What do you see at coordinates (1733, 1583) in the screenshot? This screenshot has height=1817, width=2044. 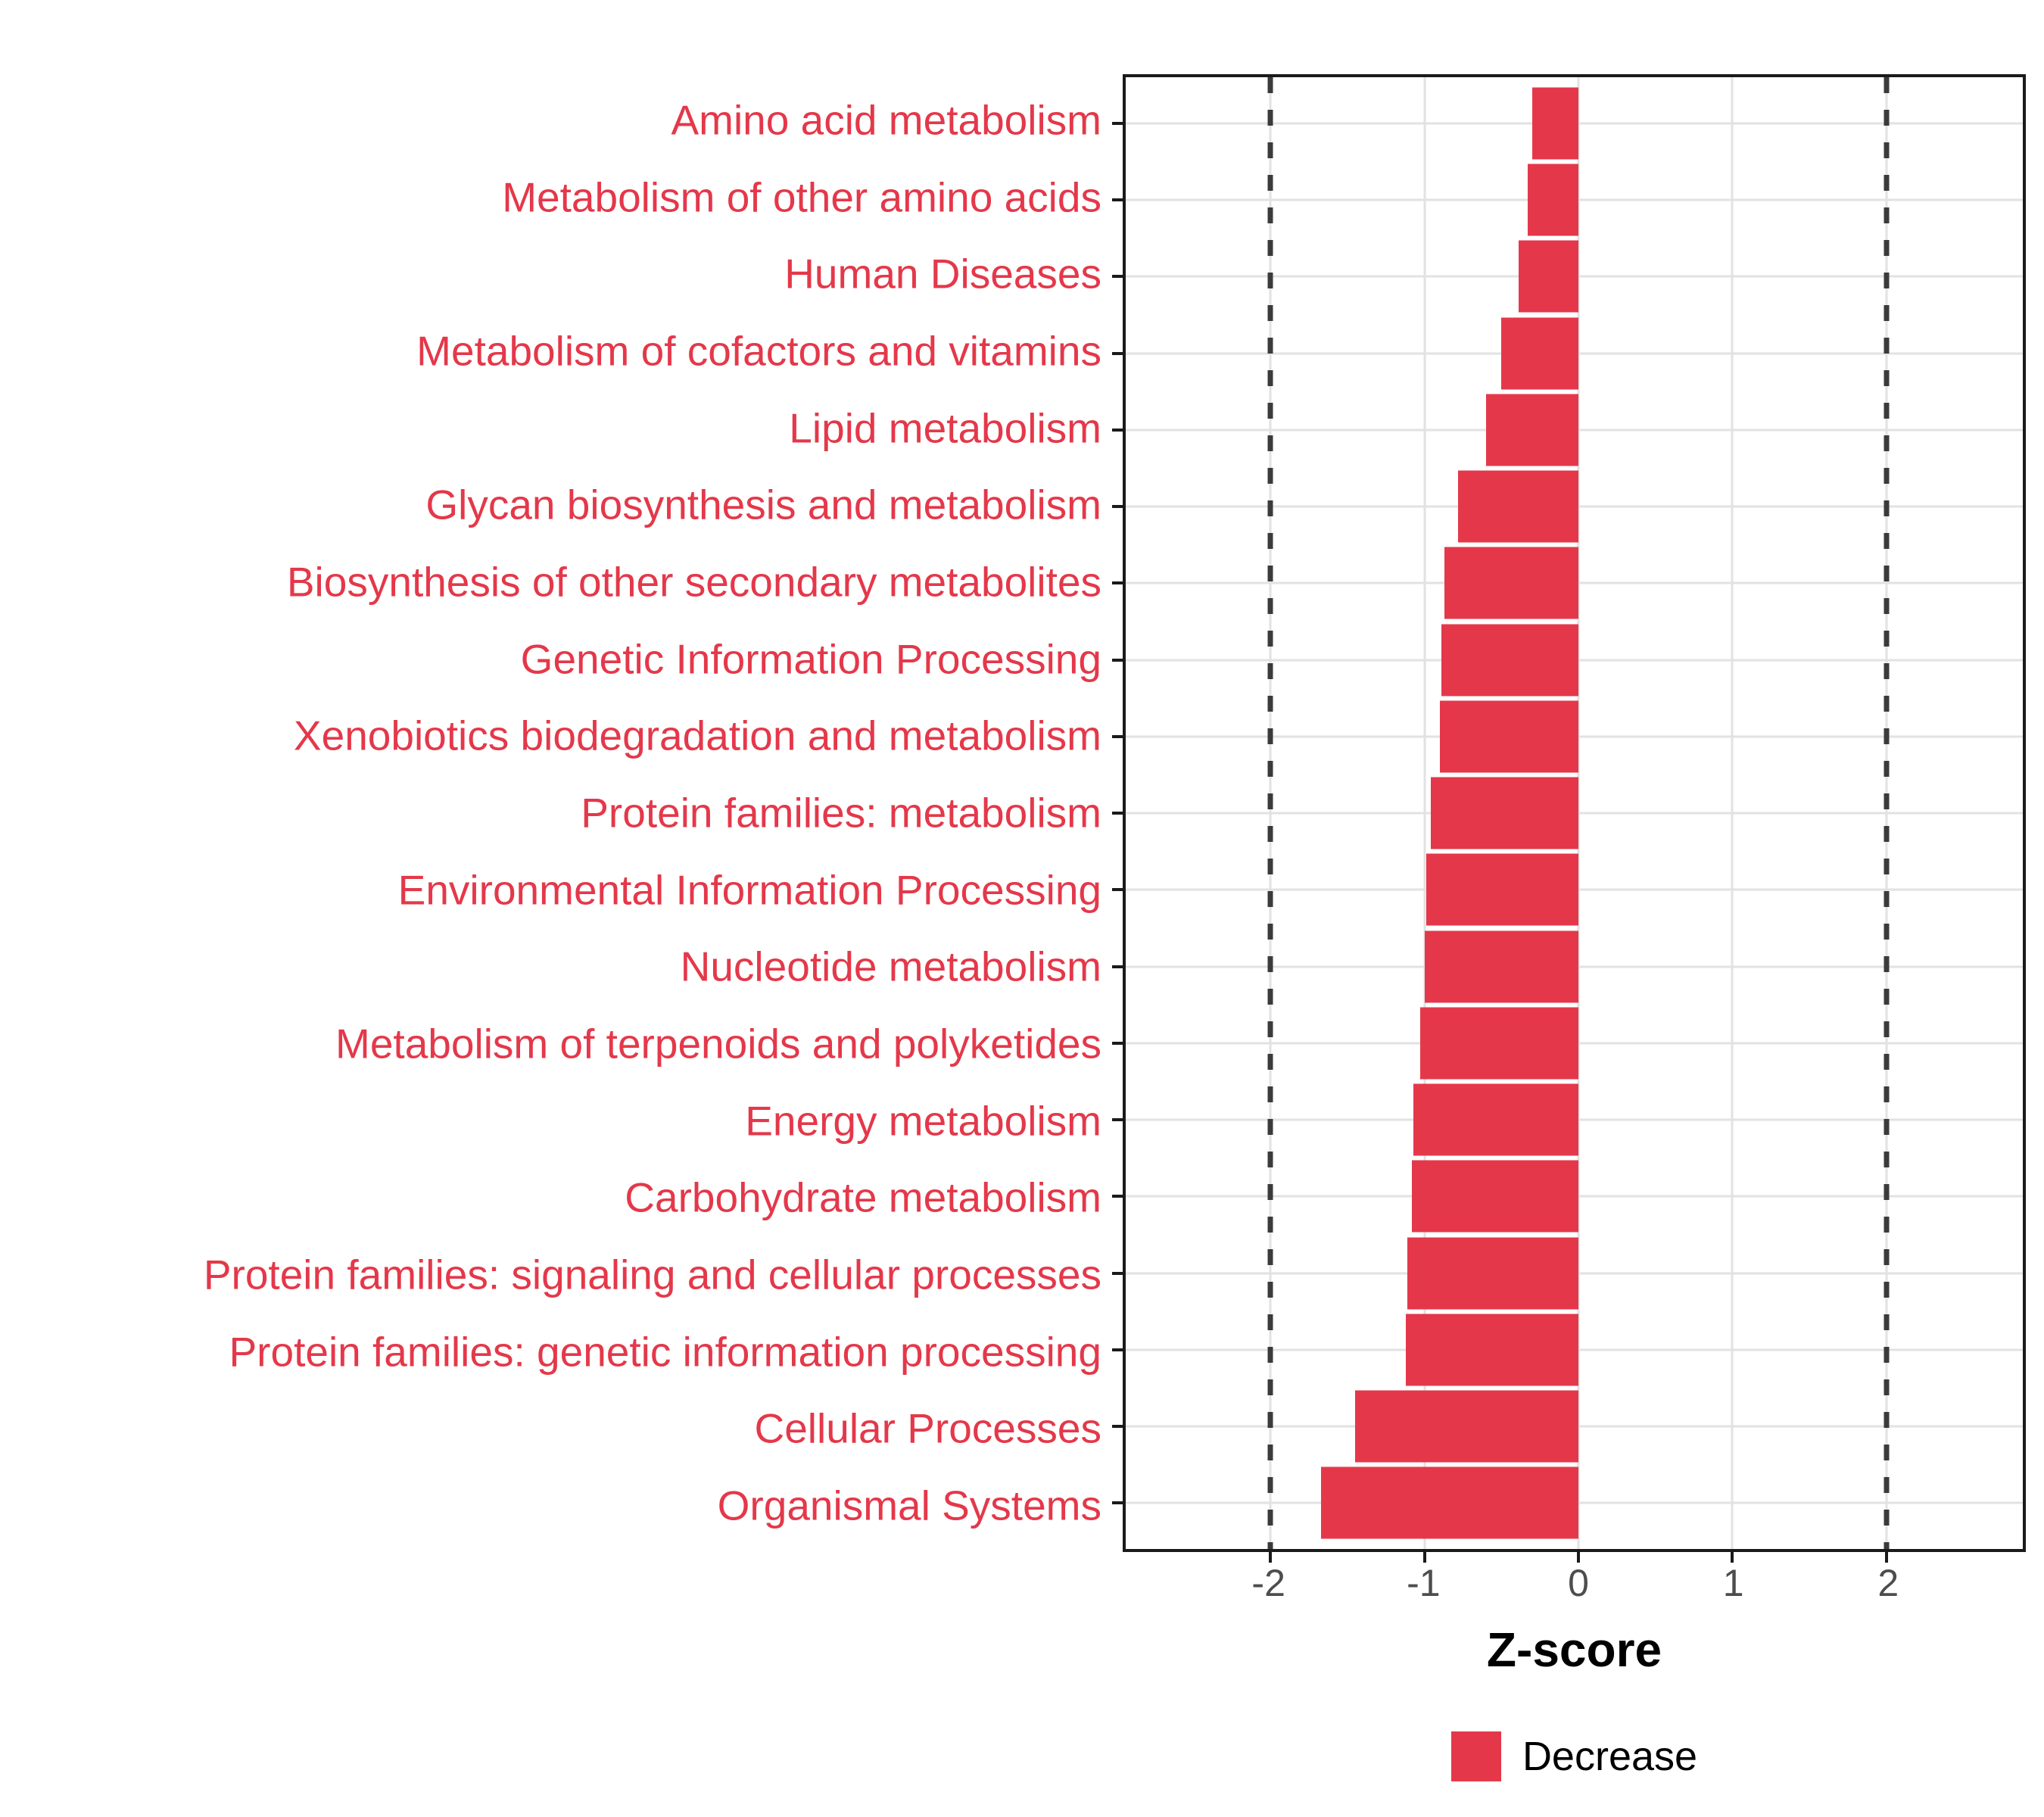 I see `x-tick-label: 1` at bounding box center [1733, 1583].